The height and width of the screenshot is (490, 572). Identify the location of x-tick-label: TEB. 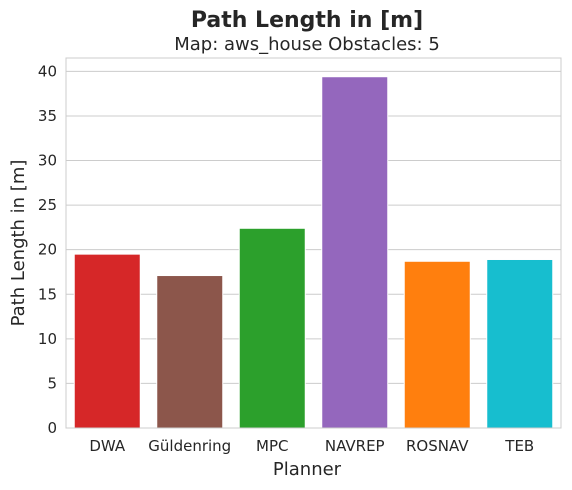
(519, 446).